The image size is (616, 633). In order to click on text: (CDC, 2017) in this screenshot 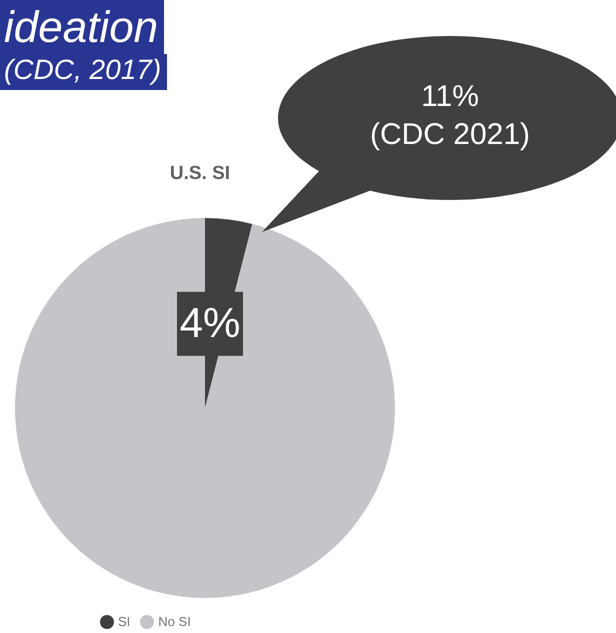, I will do `click(84, 72)`.